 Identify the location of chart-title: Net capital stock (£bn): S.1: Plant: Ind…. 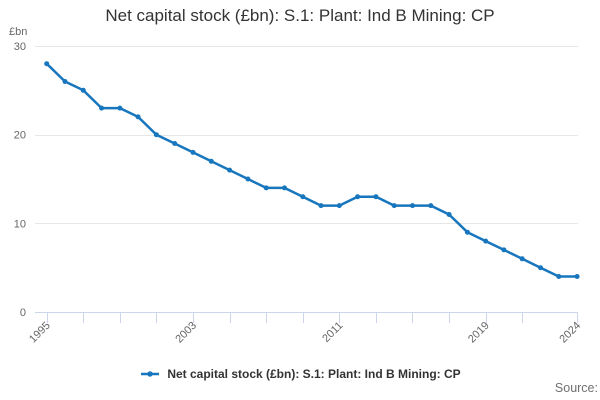
(300, 15).